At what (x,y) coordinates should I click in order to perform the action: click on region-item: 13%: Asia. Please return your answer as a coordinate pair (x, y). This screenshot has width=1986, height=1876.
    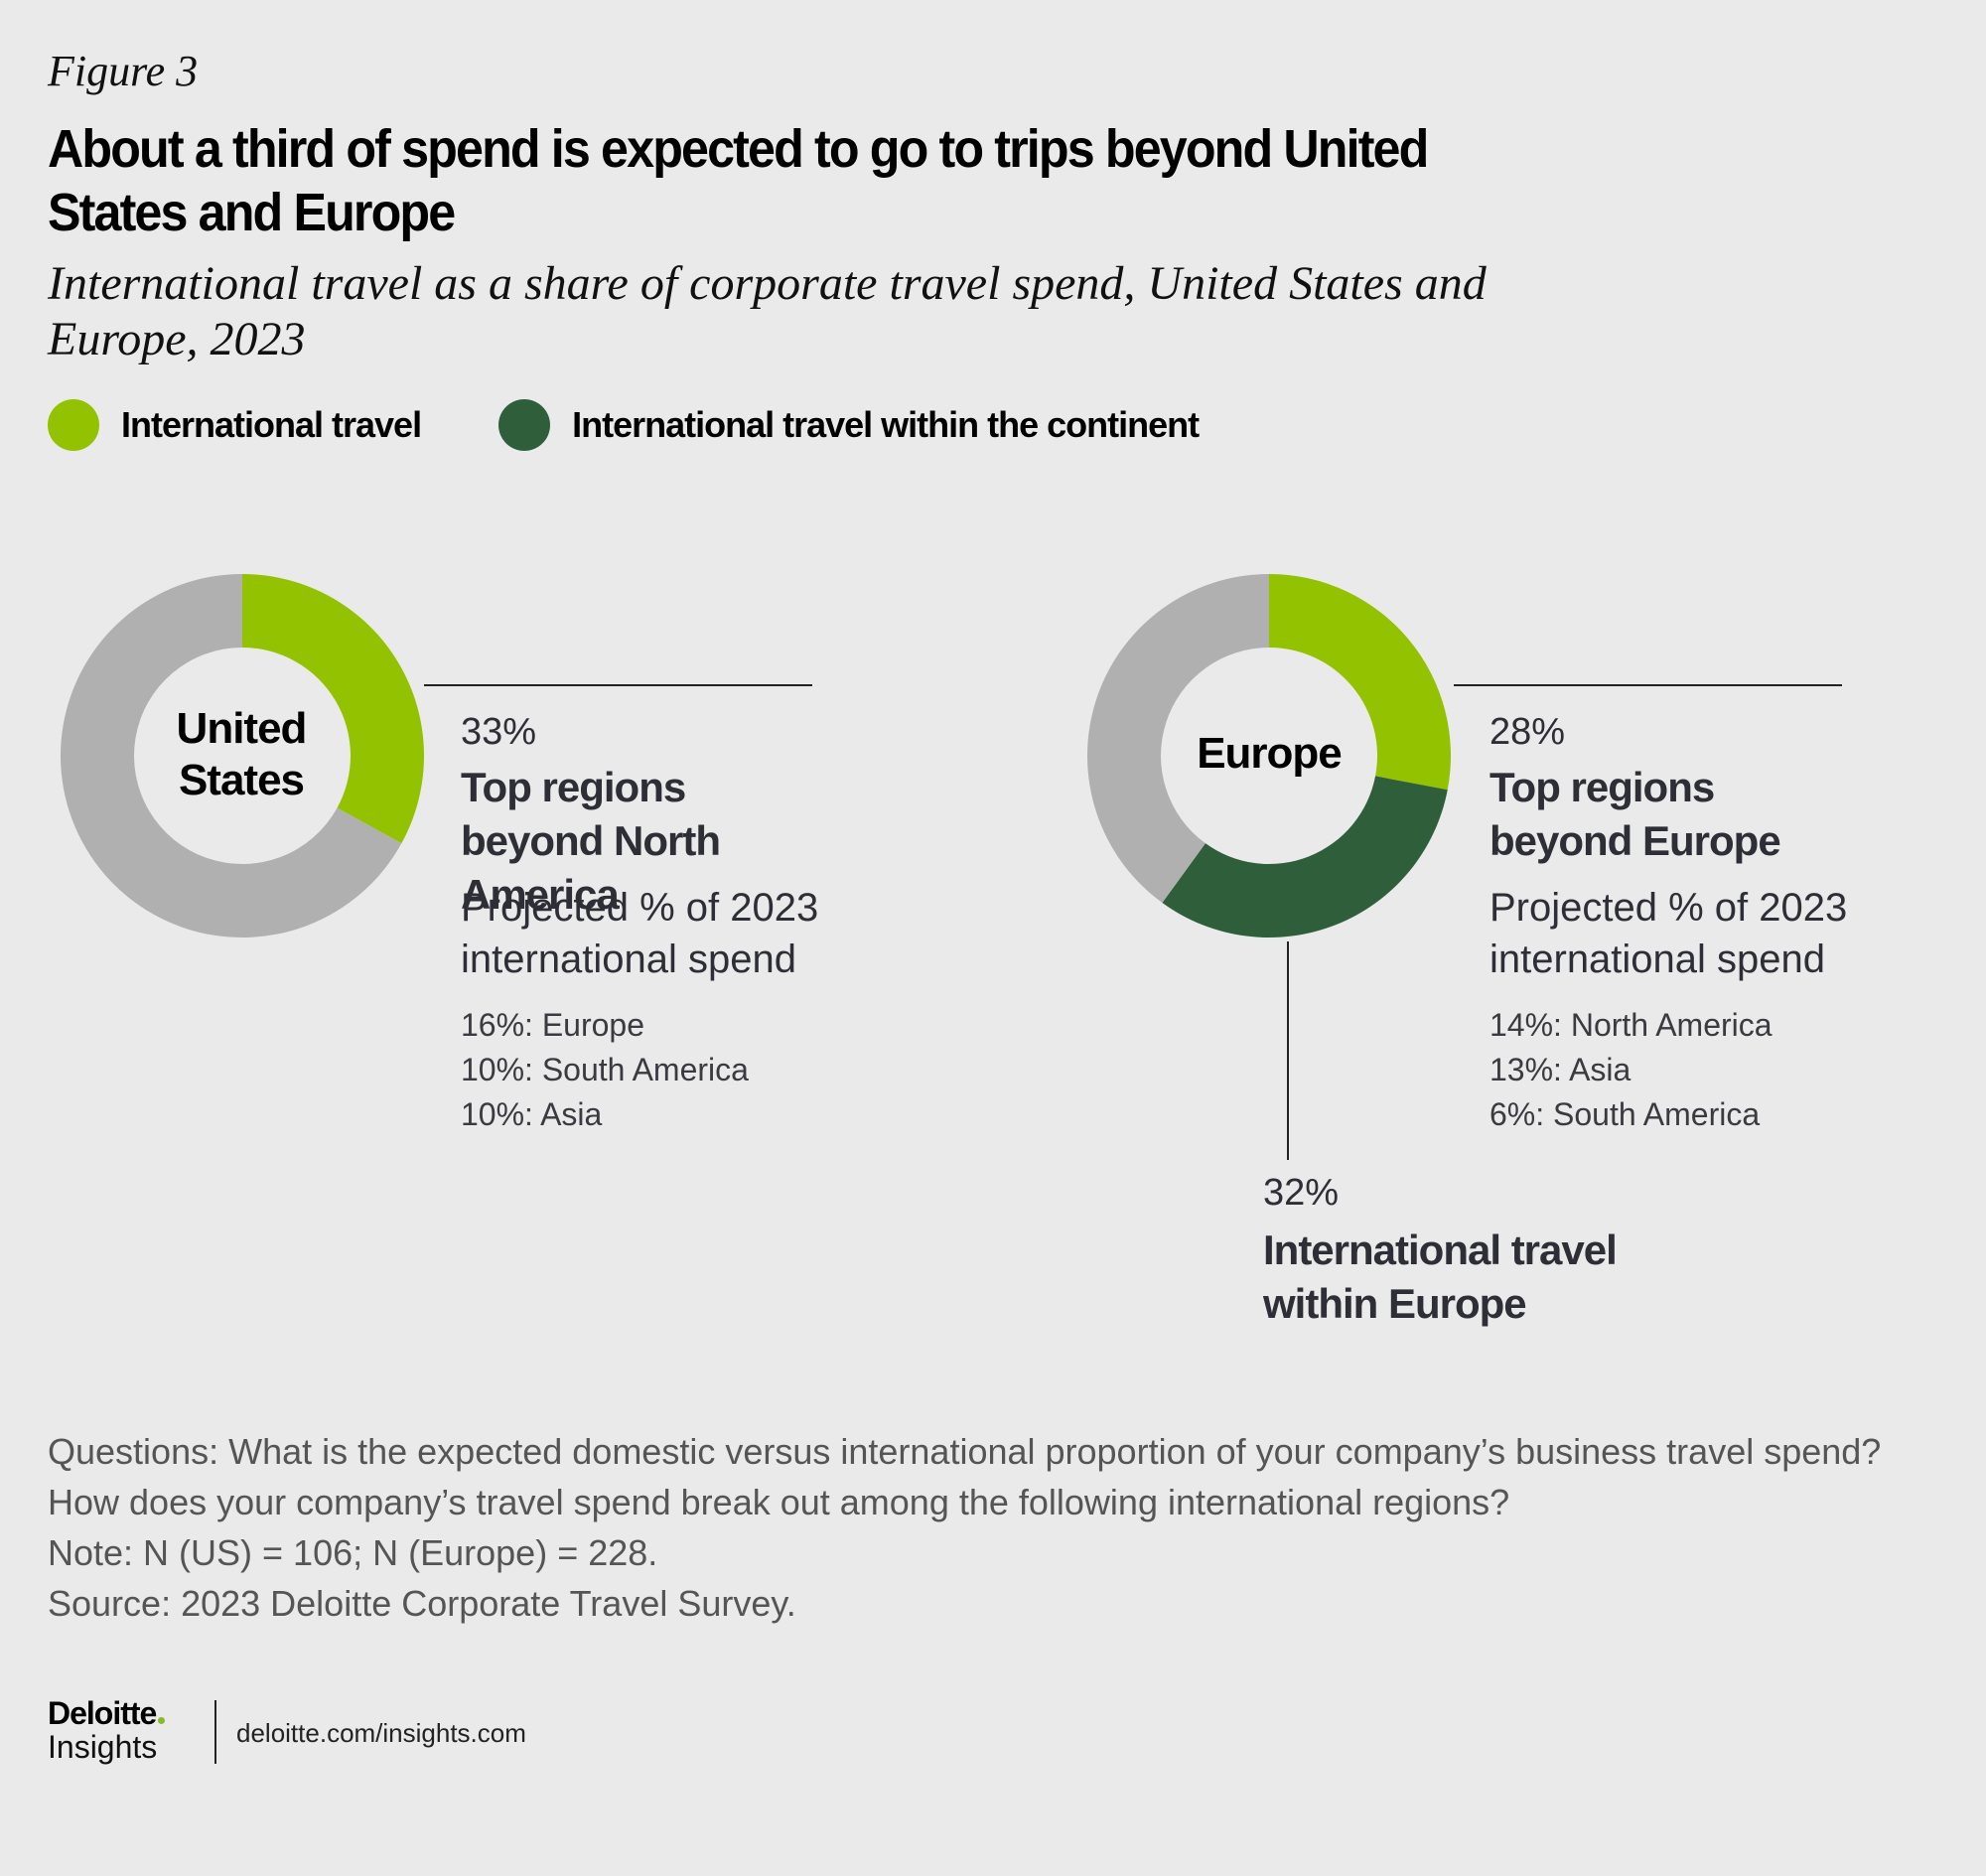
    Looking at the image, I should click on (1560, 1070).